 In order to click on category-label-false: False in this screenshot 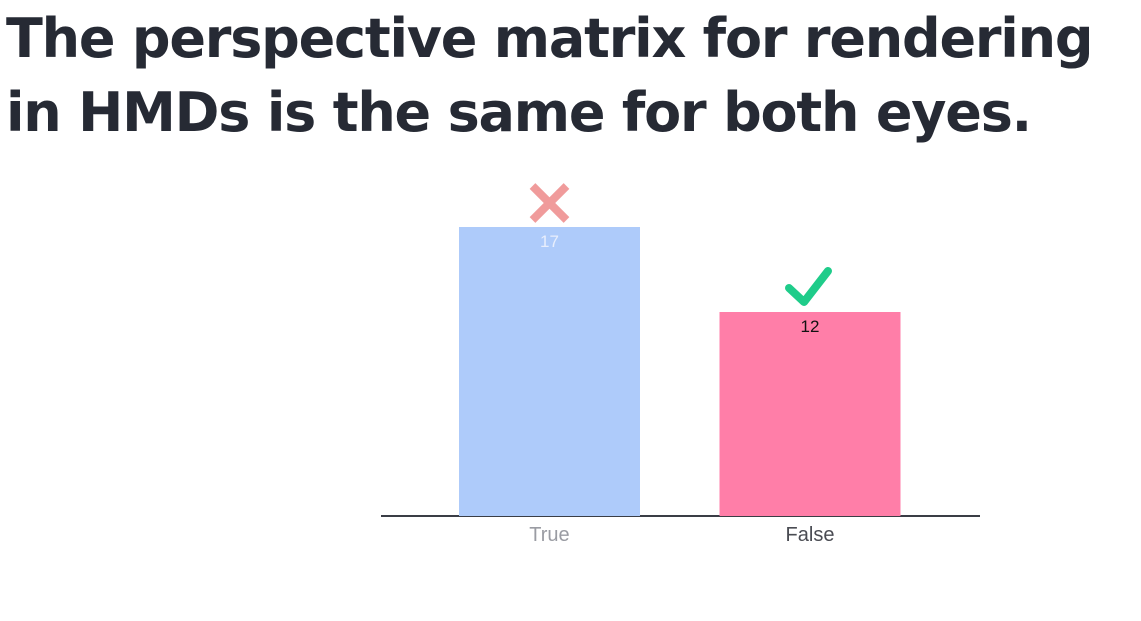, I will do `click(810, 535)`.